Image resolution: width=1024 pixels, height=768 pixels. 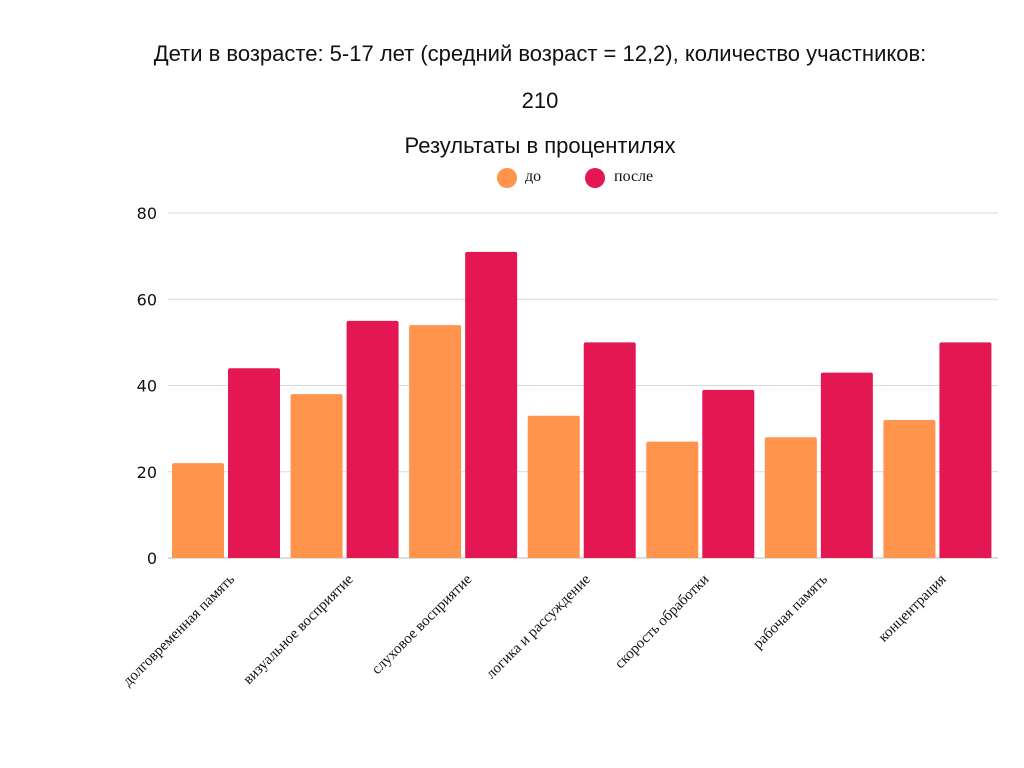 I want to click on legend-swatch-after, so click(x=595, y=178).